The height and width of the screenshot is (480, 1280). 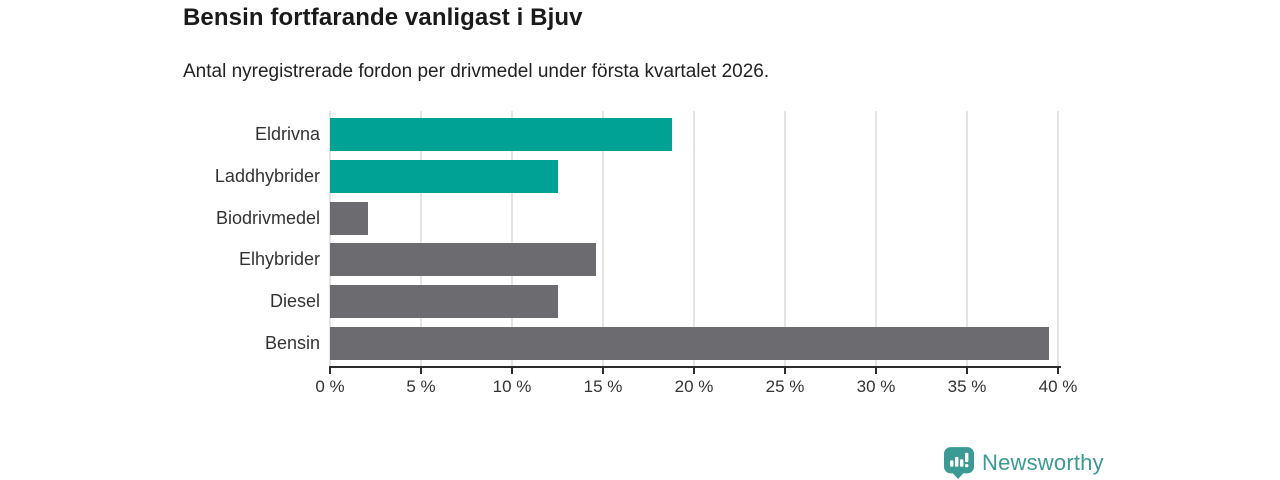 I want to click on x-axis-tick-label: 5 %, so click(x=421, y=386).